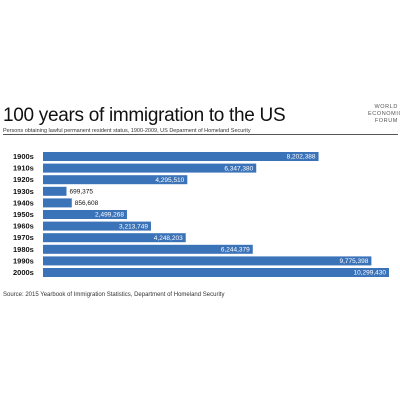 This screenshot has height=400, width=400. I want to click on value-label: 4,248,203, so click(168, 238).